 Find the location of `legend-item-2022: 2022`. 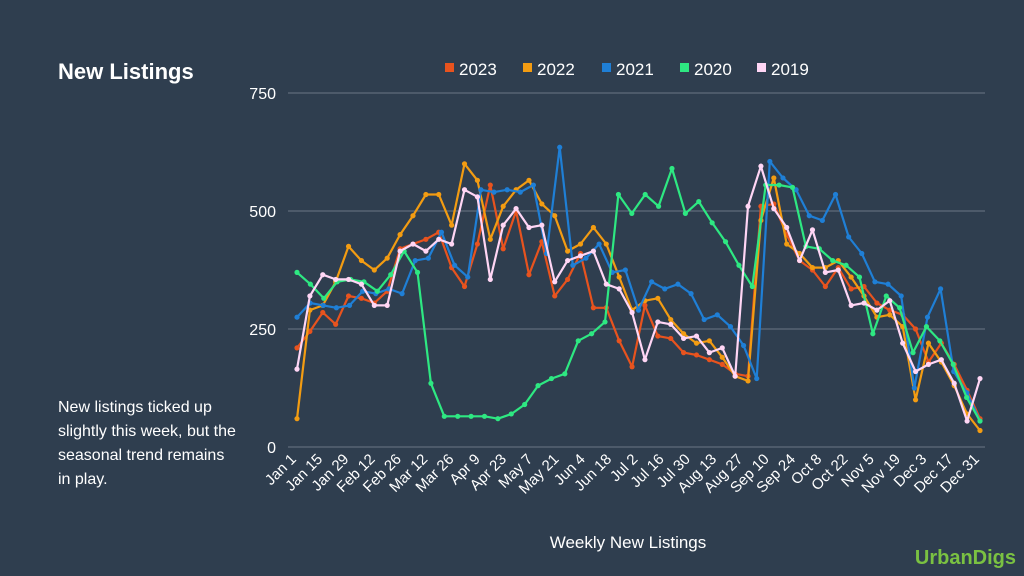

legend-item-2022: 2022 is located at coordinates (549, 69).